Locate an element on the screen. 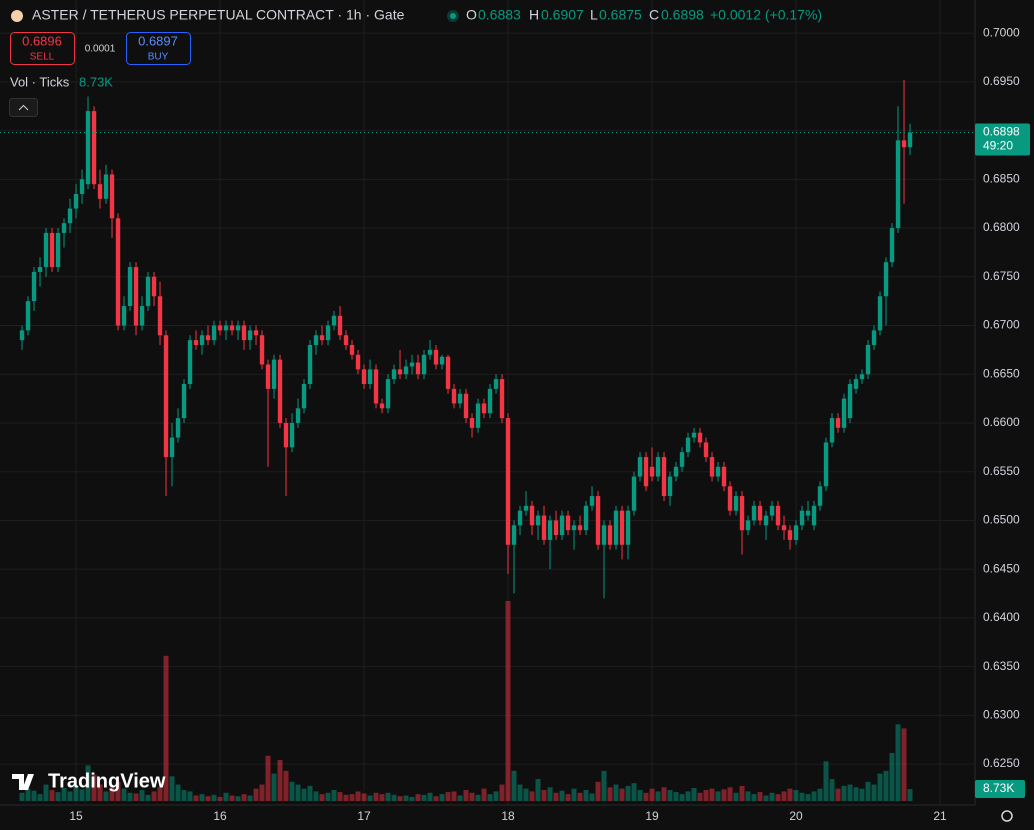 This screenshot has width=1034, height=830. sell-button is located at coordinates (42, 48).